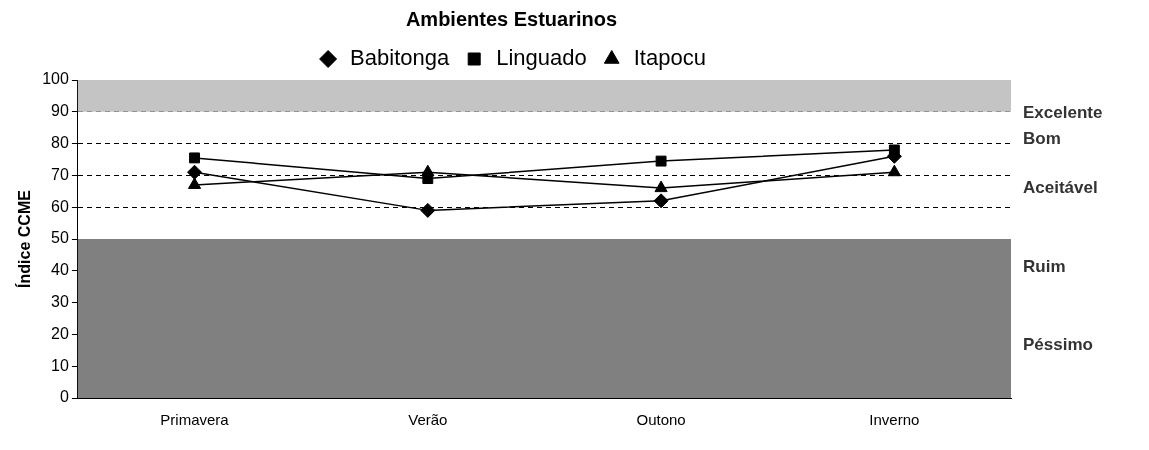 The image size is (1149, 450). Describe the element at coordinates (1044, 267) in the screenshot. I see `text: Ruim` at that location.